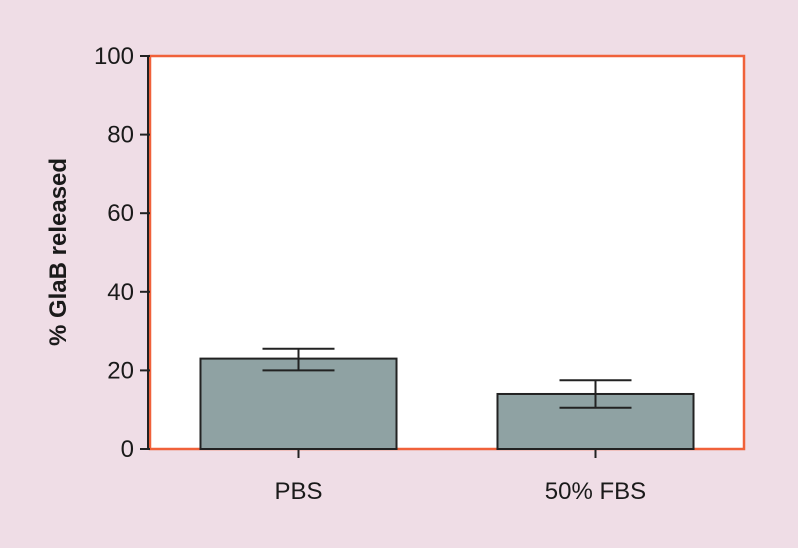 The height and width of the screenshot is (548, 798). I want to click on y-tick-label-5: 100, so click(114, 56).